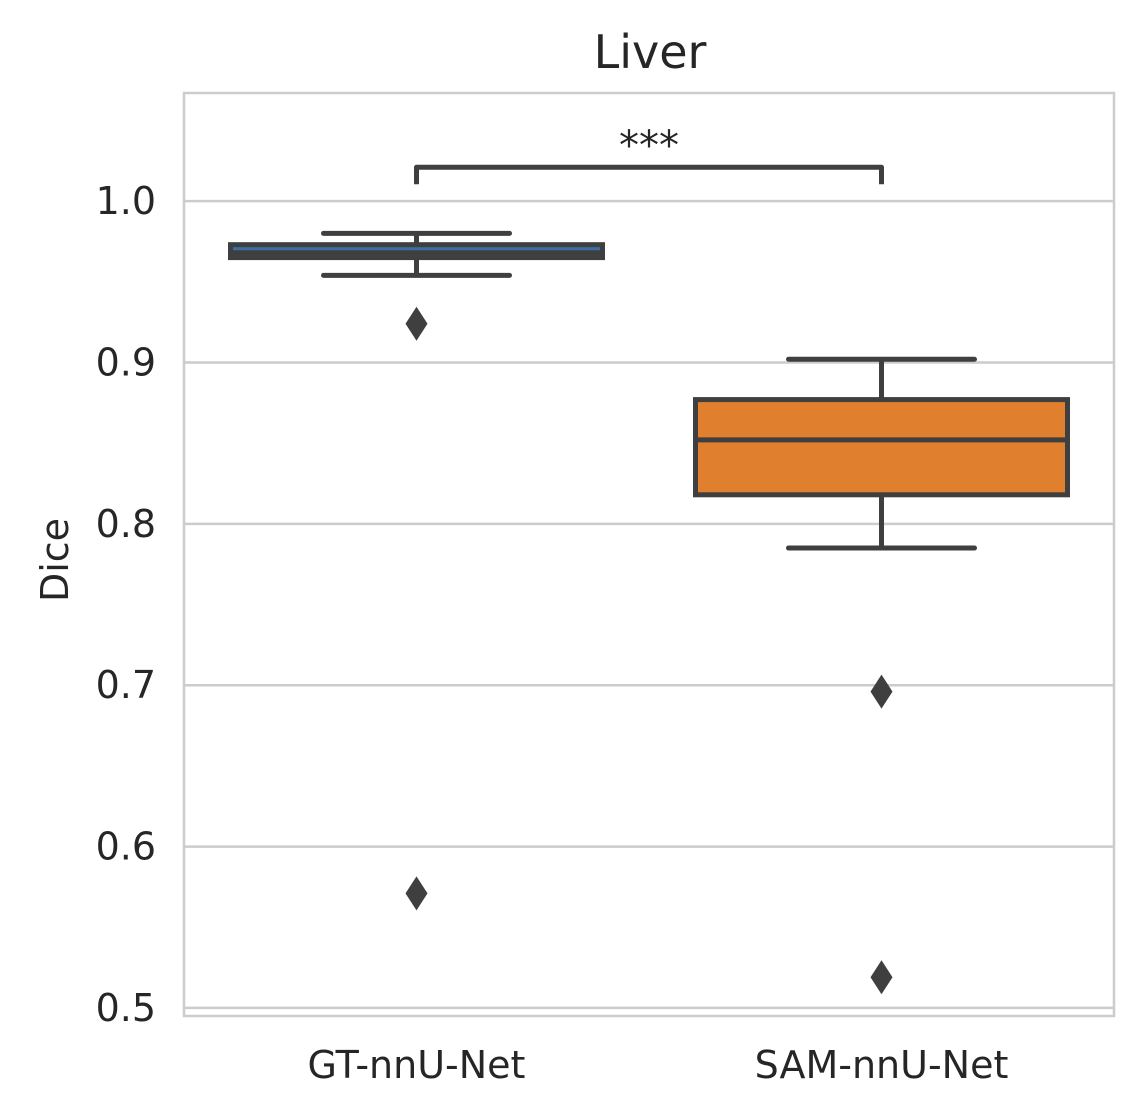 The height and width of the screenshot is (1118, 1144). What do you see at coordinates (881, 447) in the screenshot?
I see `box-iqr` at bounding box center [881, 447].